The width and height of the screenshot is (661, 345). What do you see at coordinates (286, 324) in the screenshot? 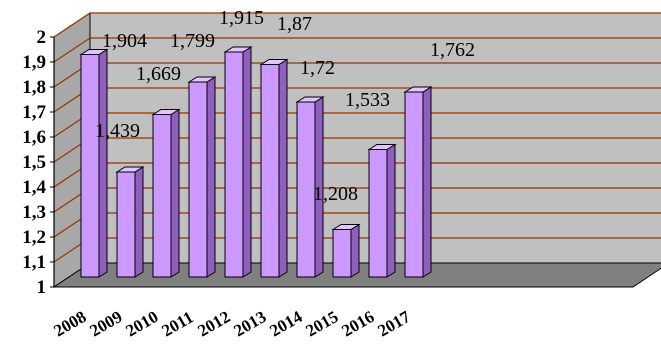
I see `x-tick-label: 2014` at bounding box center [286, 324].